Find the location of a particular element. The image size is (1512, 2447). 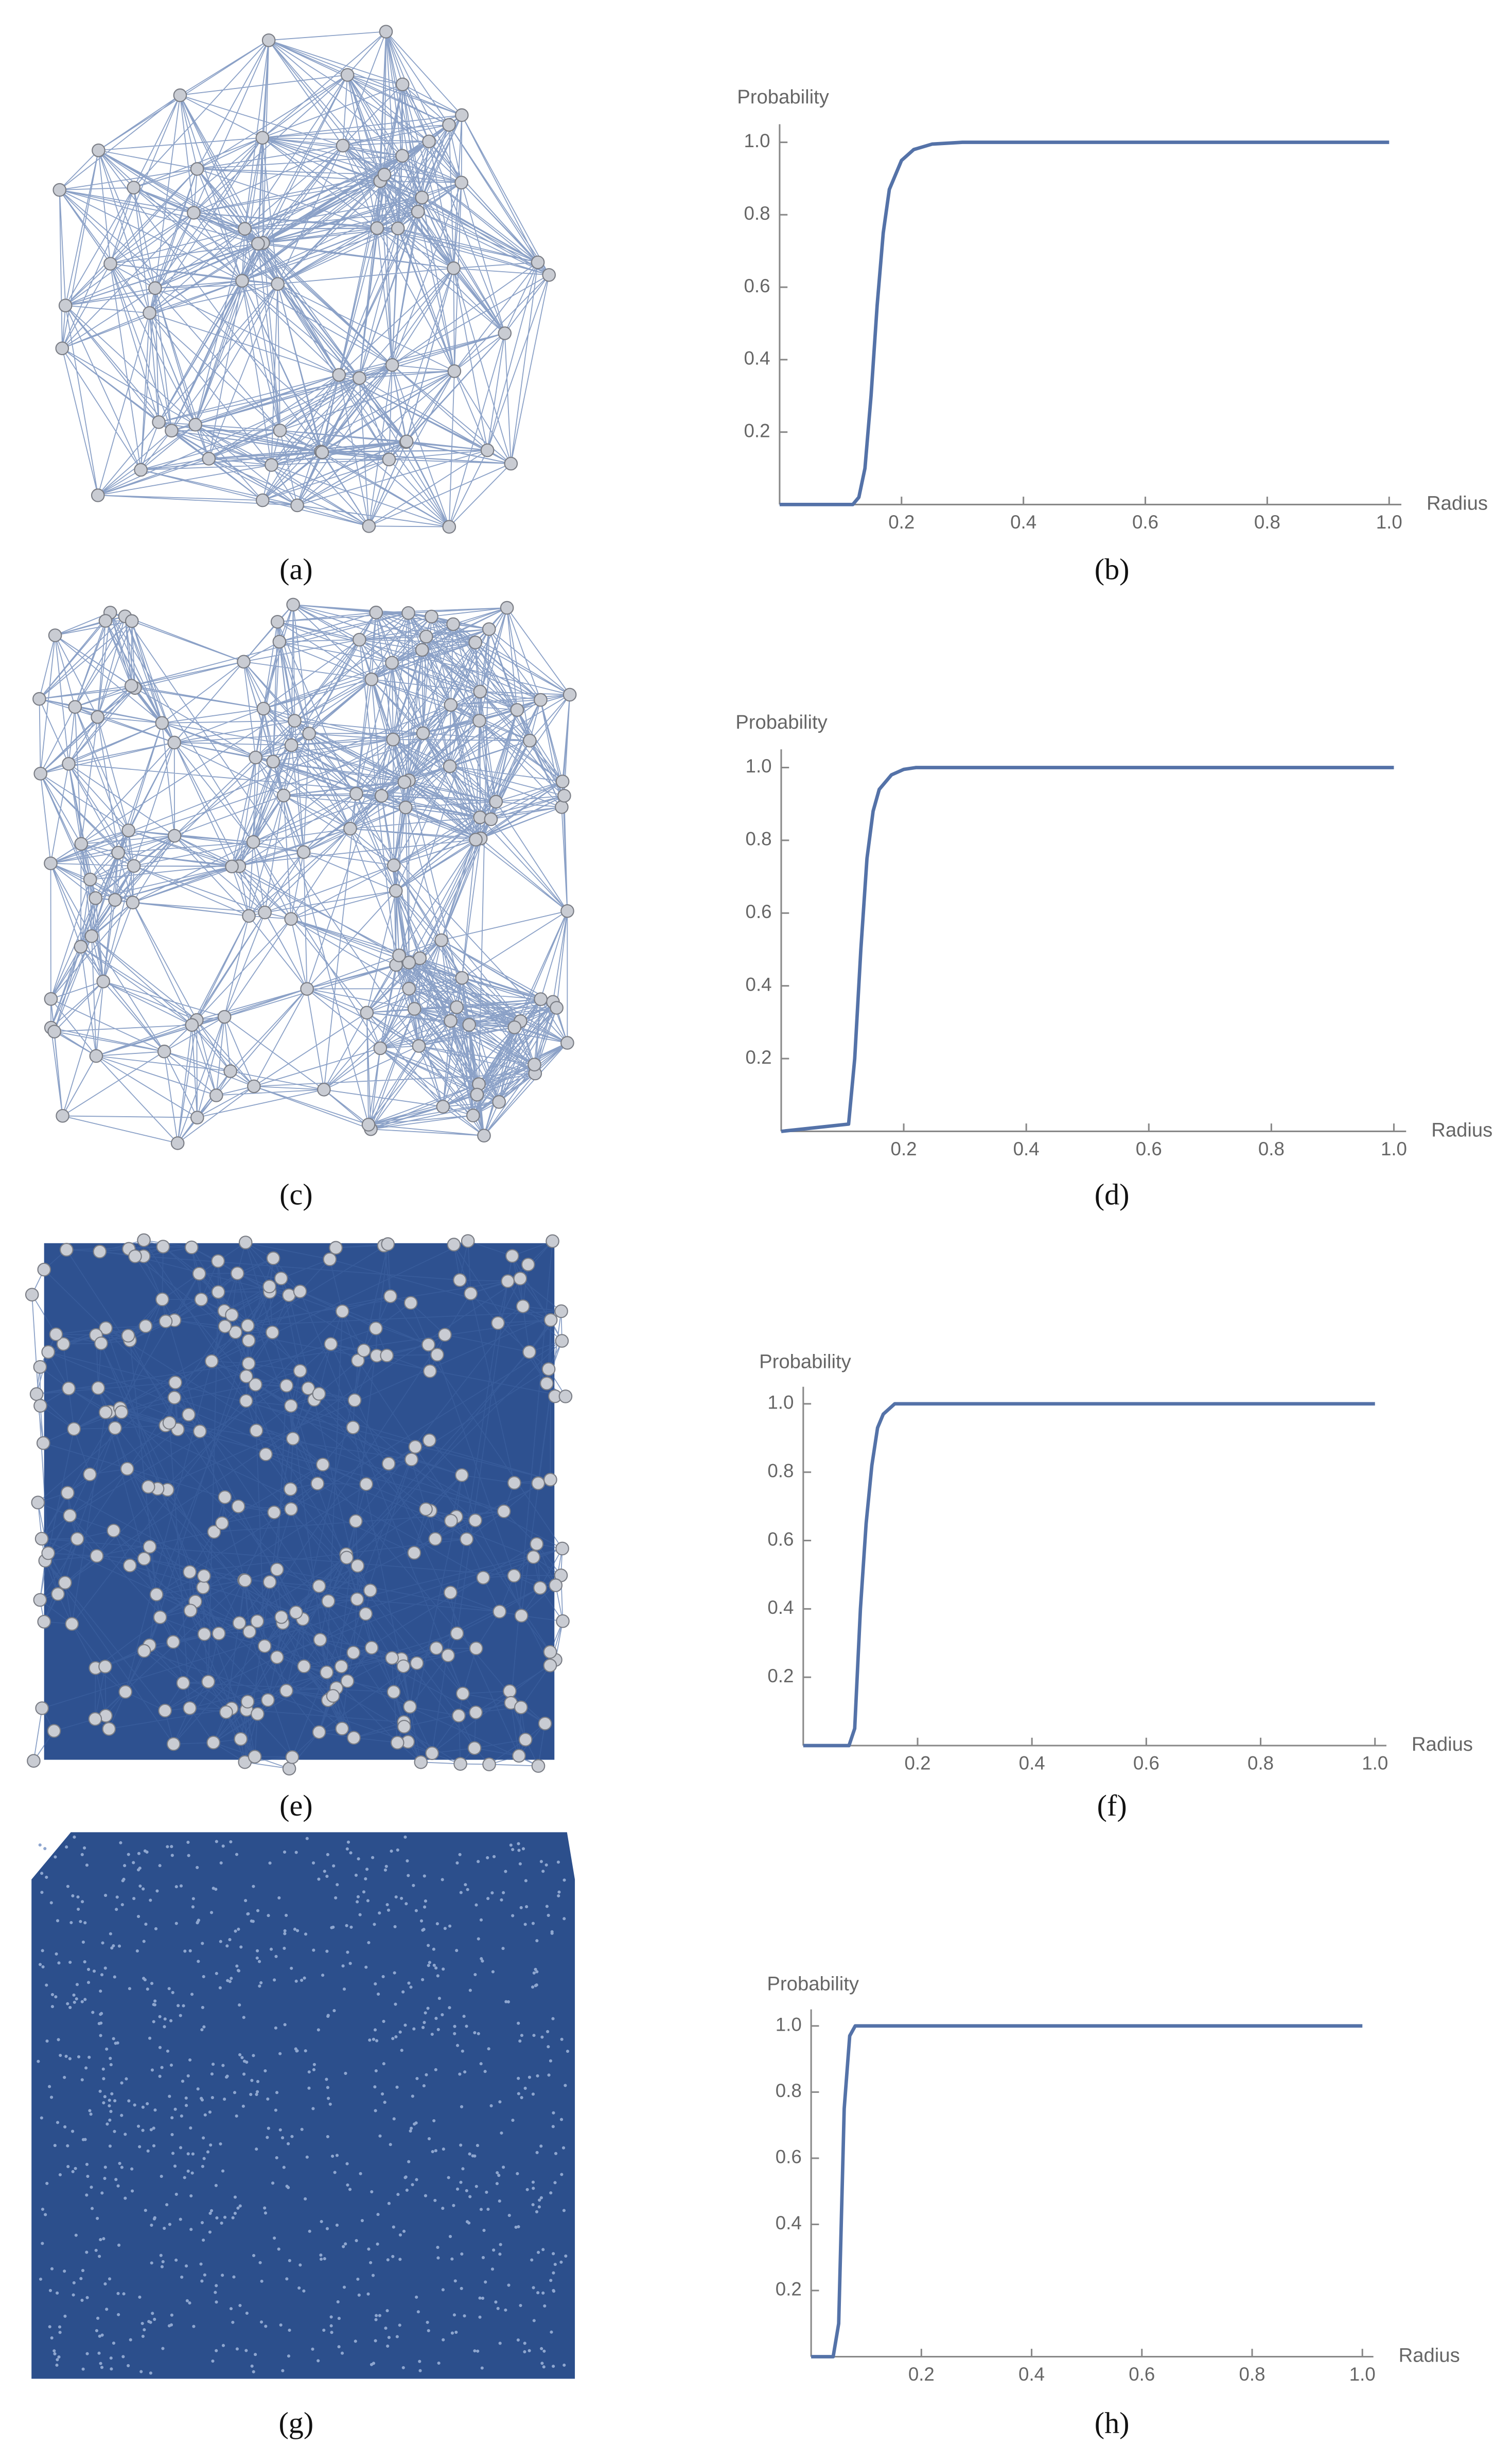

network-graph is located at coordinates (299, 1504).